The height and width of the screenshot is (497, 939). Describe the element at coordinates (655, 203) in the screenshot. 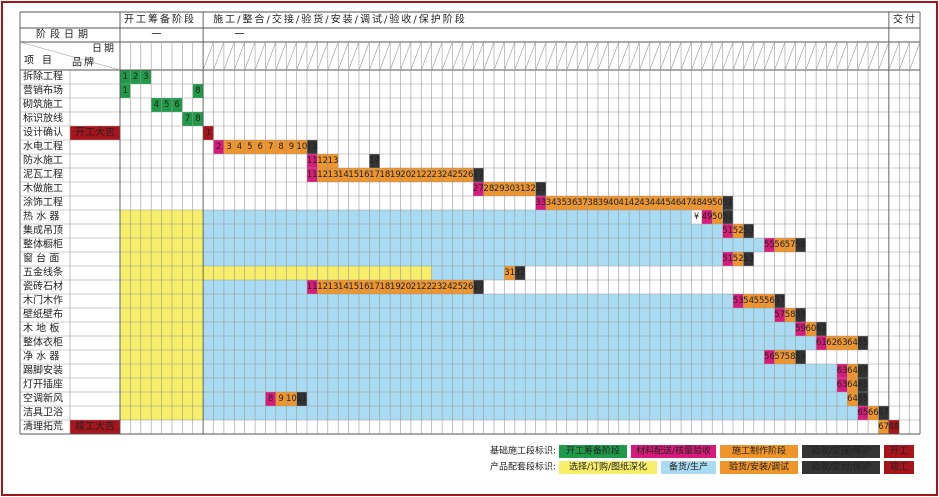

I see `cell-label: 44` at that location.